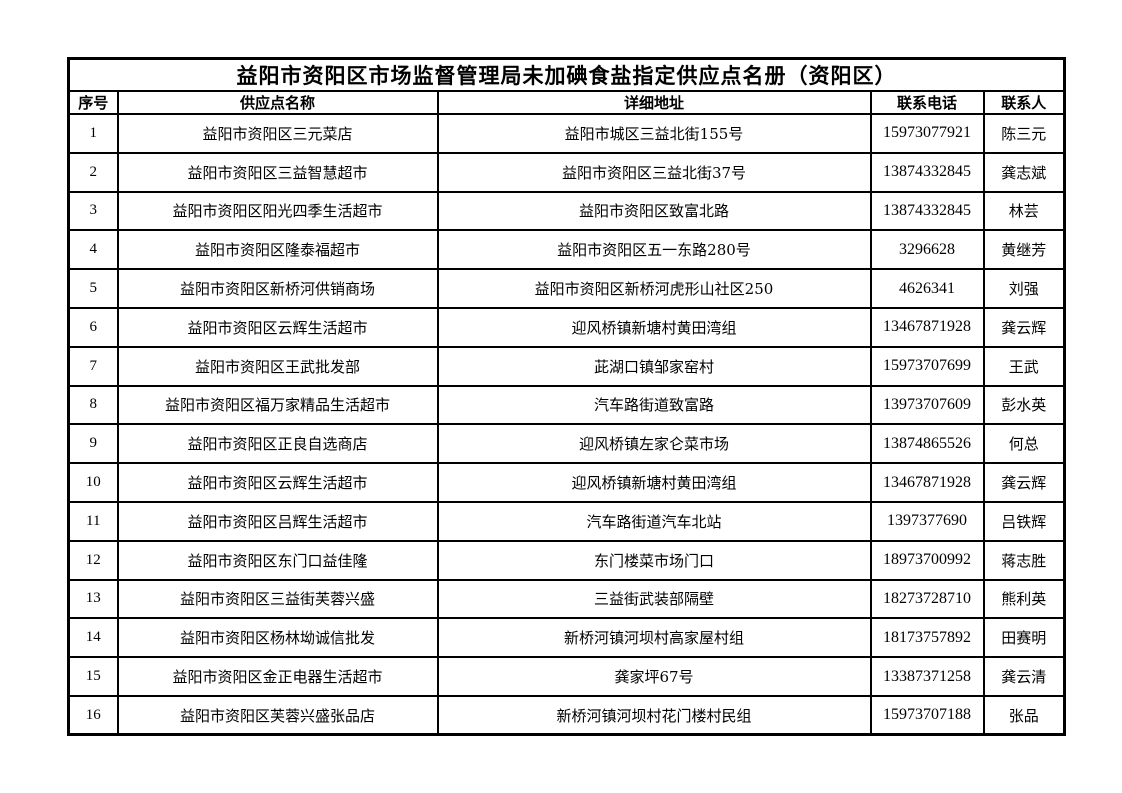  Describe the element at coordinates (93, 676) in the screenshot. I see `cell-serial-number: 15` at that location.